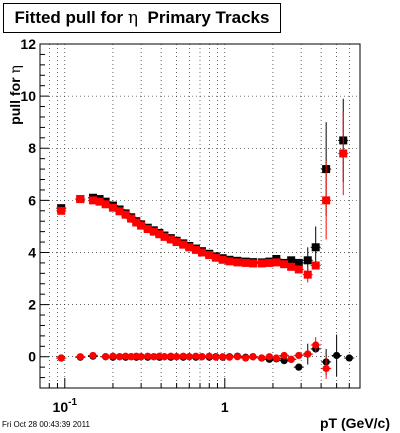  I want to click on y-tick-label: 6, so click(32, 200).